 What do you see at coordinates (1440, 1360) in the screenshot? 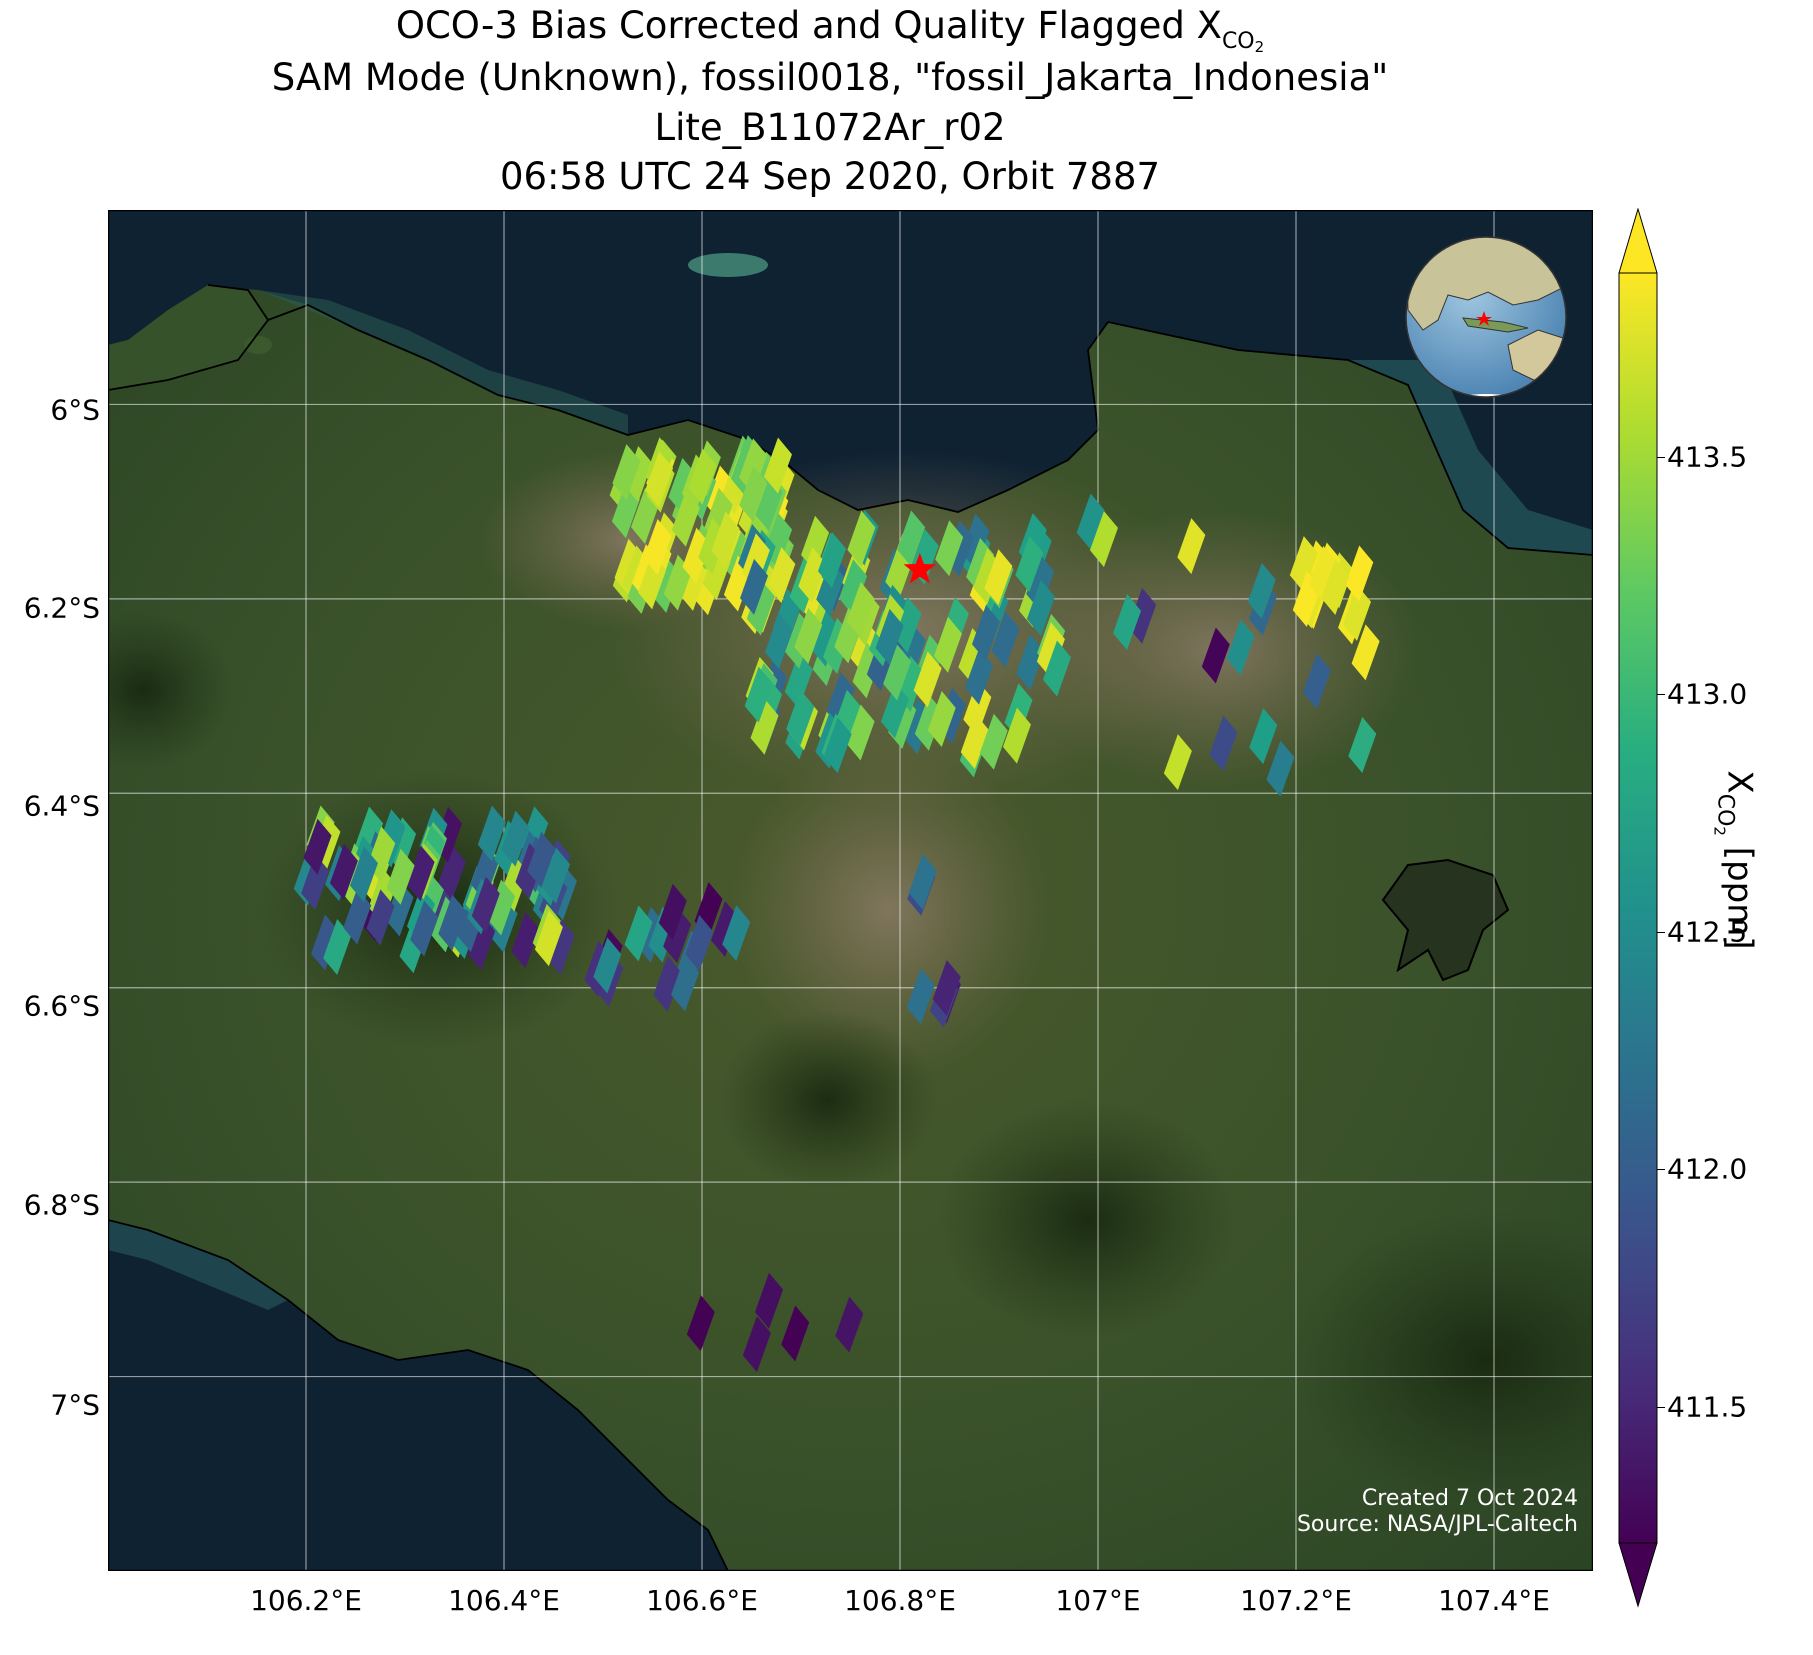
I see `hills-east` at bounding box center [1440, 1360].